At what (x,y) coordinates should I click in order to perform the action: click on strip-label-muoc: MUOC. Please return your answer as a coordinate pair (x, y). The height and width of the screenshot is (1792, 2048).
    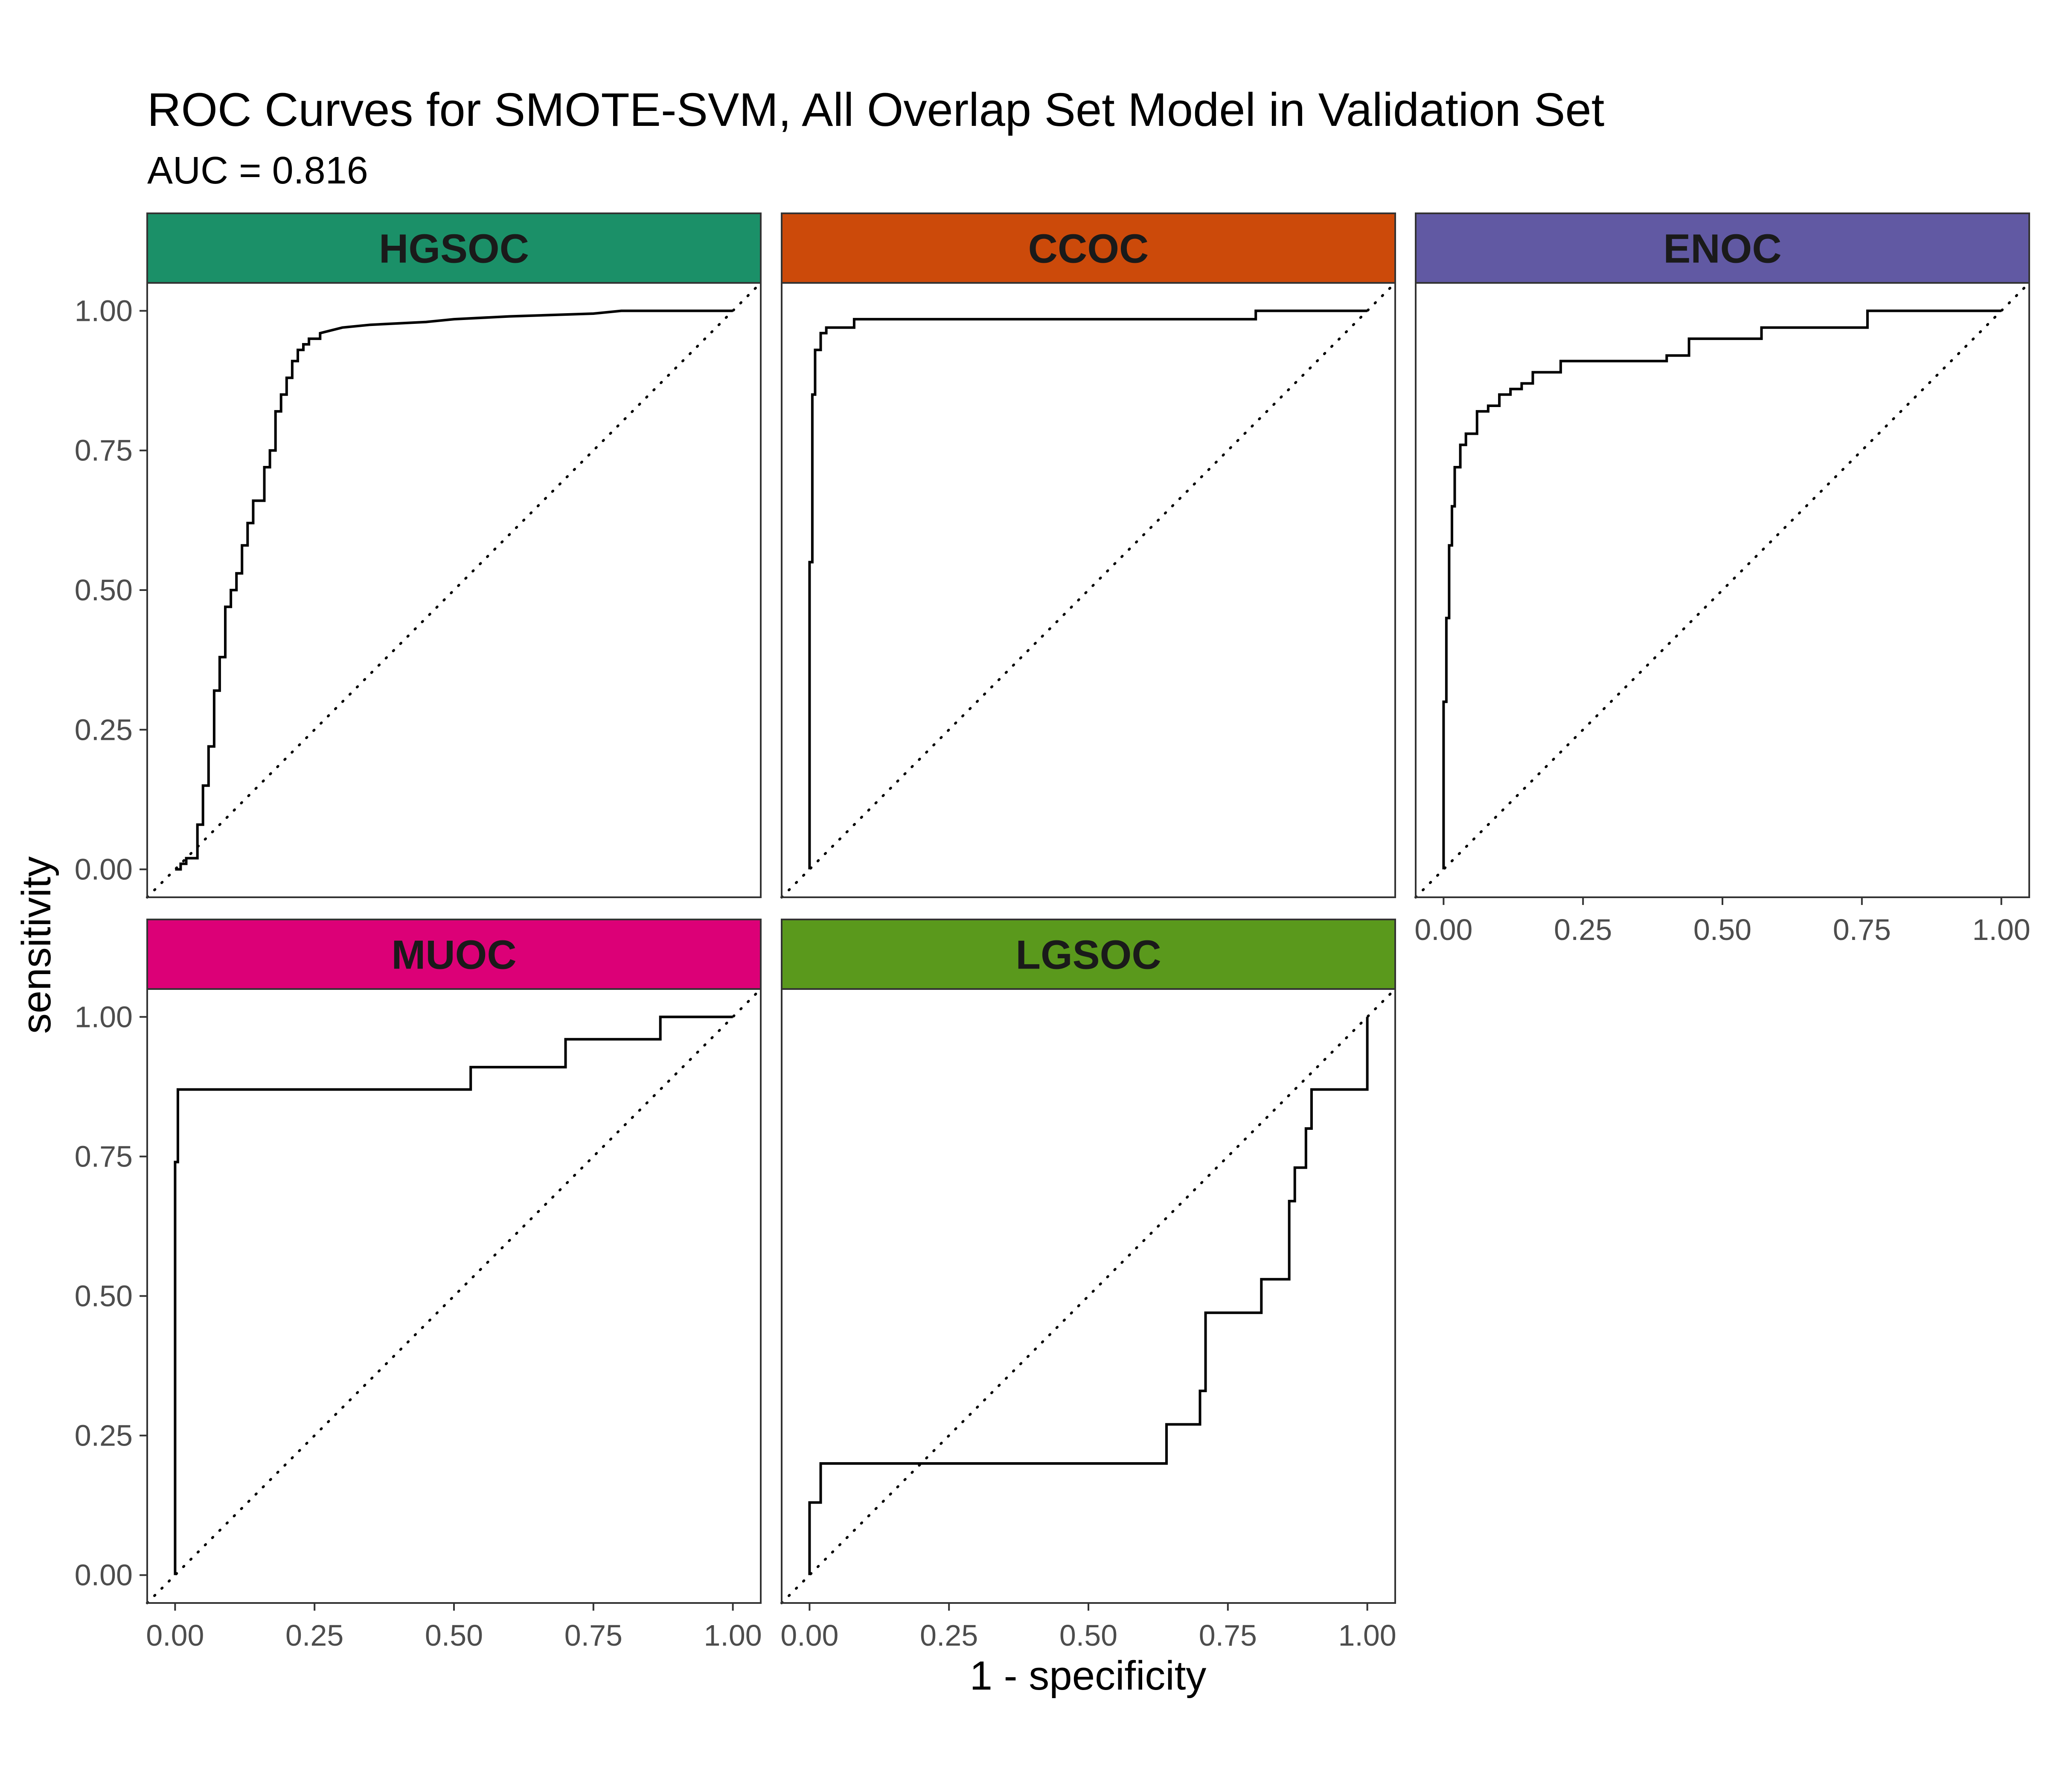
    Looking at the image, I should click on (454, 955).